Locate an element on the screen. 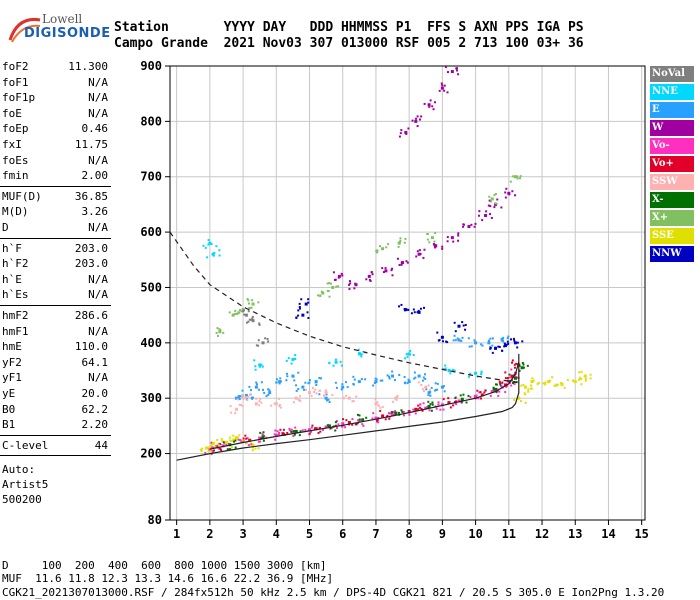 The height and width of the screenshot is (600, 700). x-tick-label: 9 is located at coordinates (442, 534).